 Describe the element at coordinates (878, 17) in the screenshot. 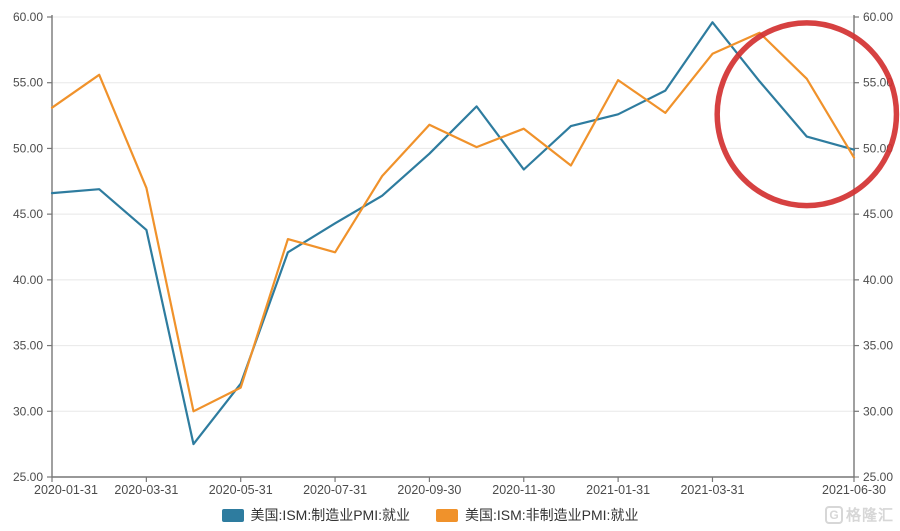

I see `y-axis-label-right-60: 60.00` at that location.